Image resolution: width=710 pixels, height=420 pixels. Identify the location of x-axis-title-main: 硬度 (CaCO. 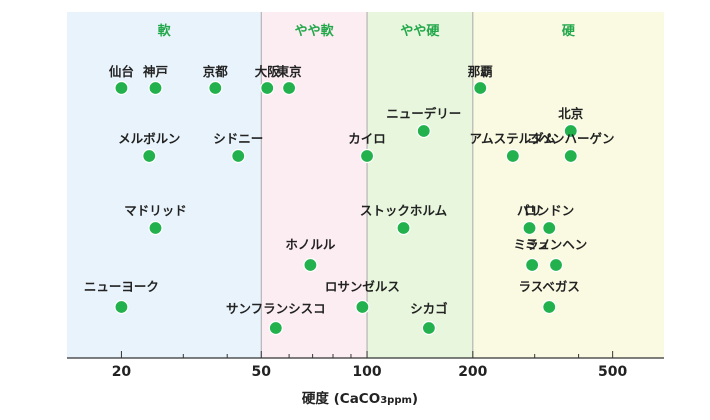
(341, 398).